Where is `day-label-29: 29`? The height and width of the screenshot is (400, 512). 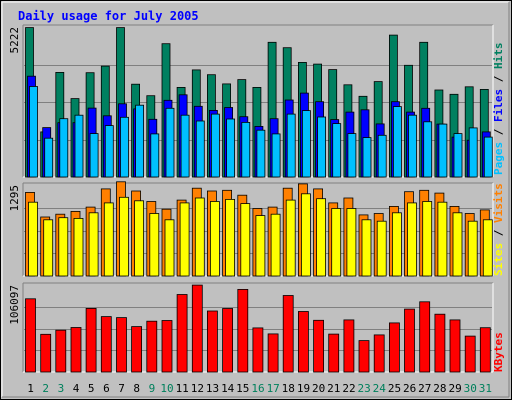
day-label-29: 29 is located at coordinates (454, 388).